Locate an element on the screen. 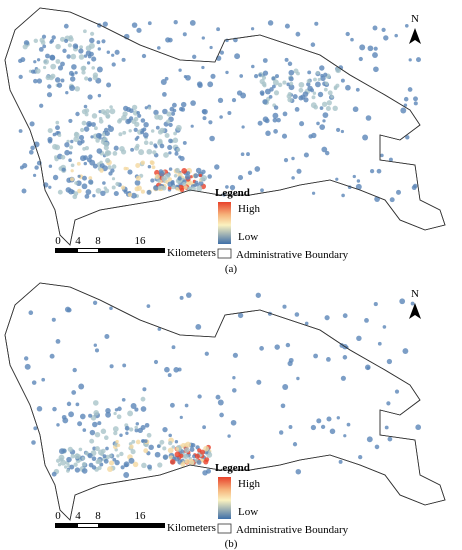  scale-tick: 16 is located at coordinates (141, 241).